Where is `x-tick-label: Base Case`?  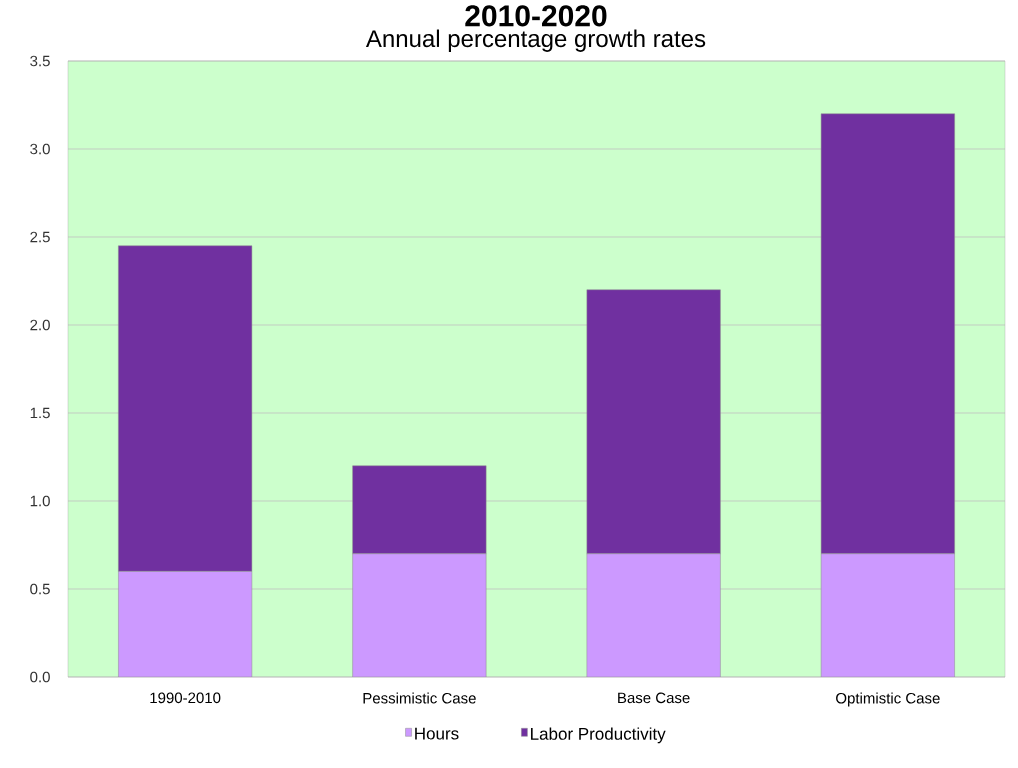
x-tick-label: Base Case is located at coordinates (654, 698).